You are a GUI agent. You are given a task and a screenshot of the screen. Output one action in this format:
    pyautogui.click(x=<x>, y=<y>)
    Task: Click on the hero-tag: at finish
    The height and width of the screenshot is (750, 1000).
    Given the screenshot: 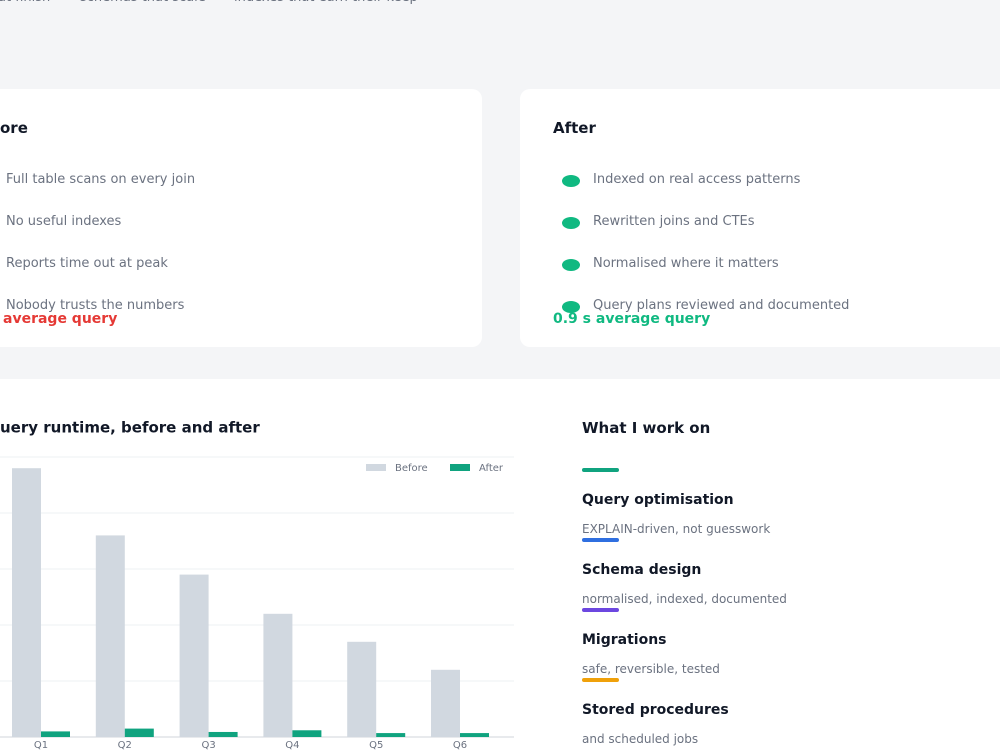 What is the action you would take?
    pyautogui.click(x=25, y=2)
    